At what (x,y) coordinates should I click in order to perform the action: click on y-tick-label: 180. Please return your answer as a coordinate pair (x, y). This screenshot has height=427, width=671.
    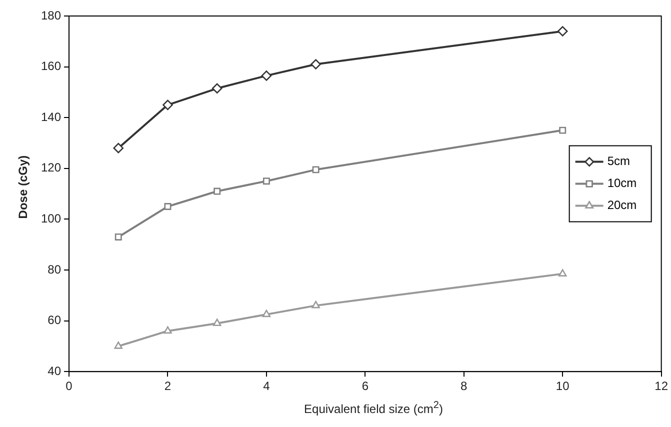
    Looking at the image, I should click on (51, 15).